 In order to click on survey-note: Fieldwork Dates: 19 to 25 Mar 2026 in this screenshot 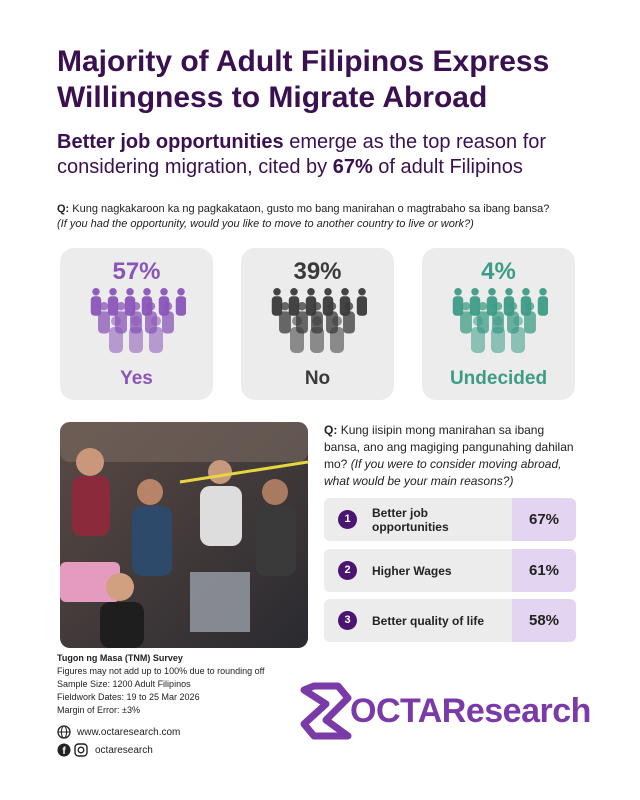, I will do `click(128, 697)`.